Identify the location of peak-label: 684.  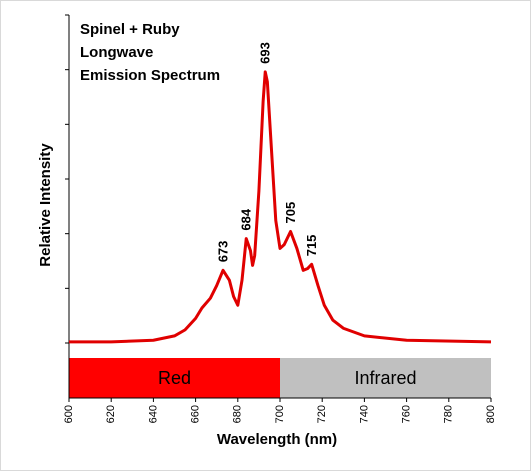
(246, 219).